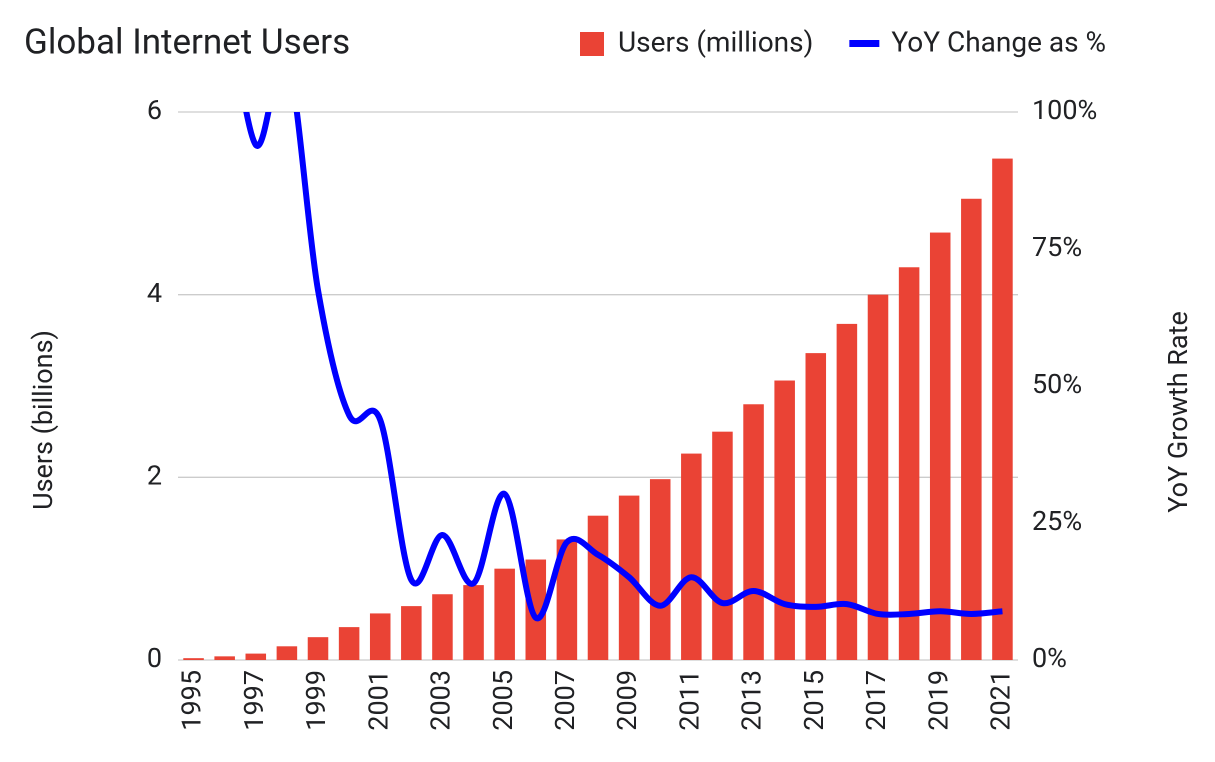  Describe the element at coordinates (154, 110) in the screenshot. I see `y-tick-label: 6` at that location.